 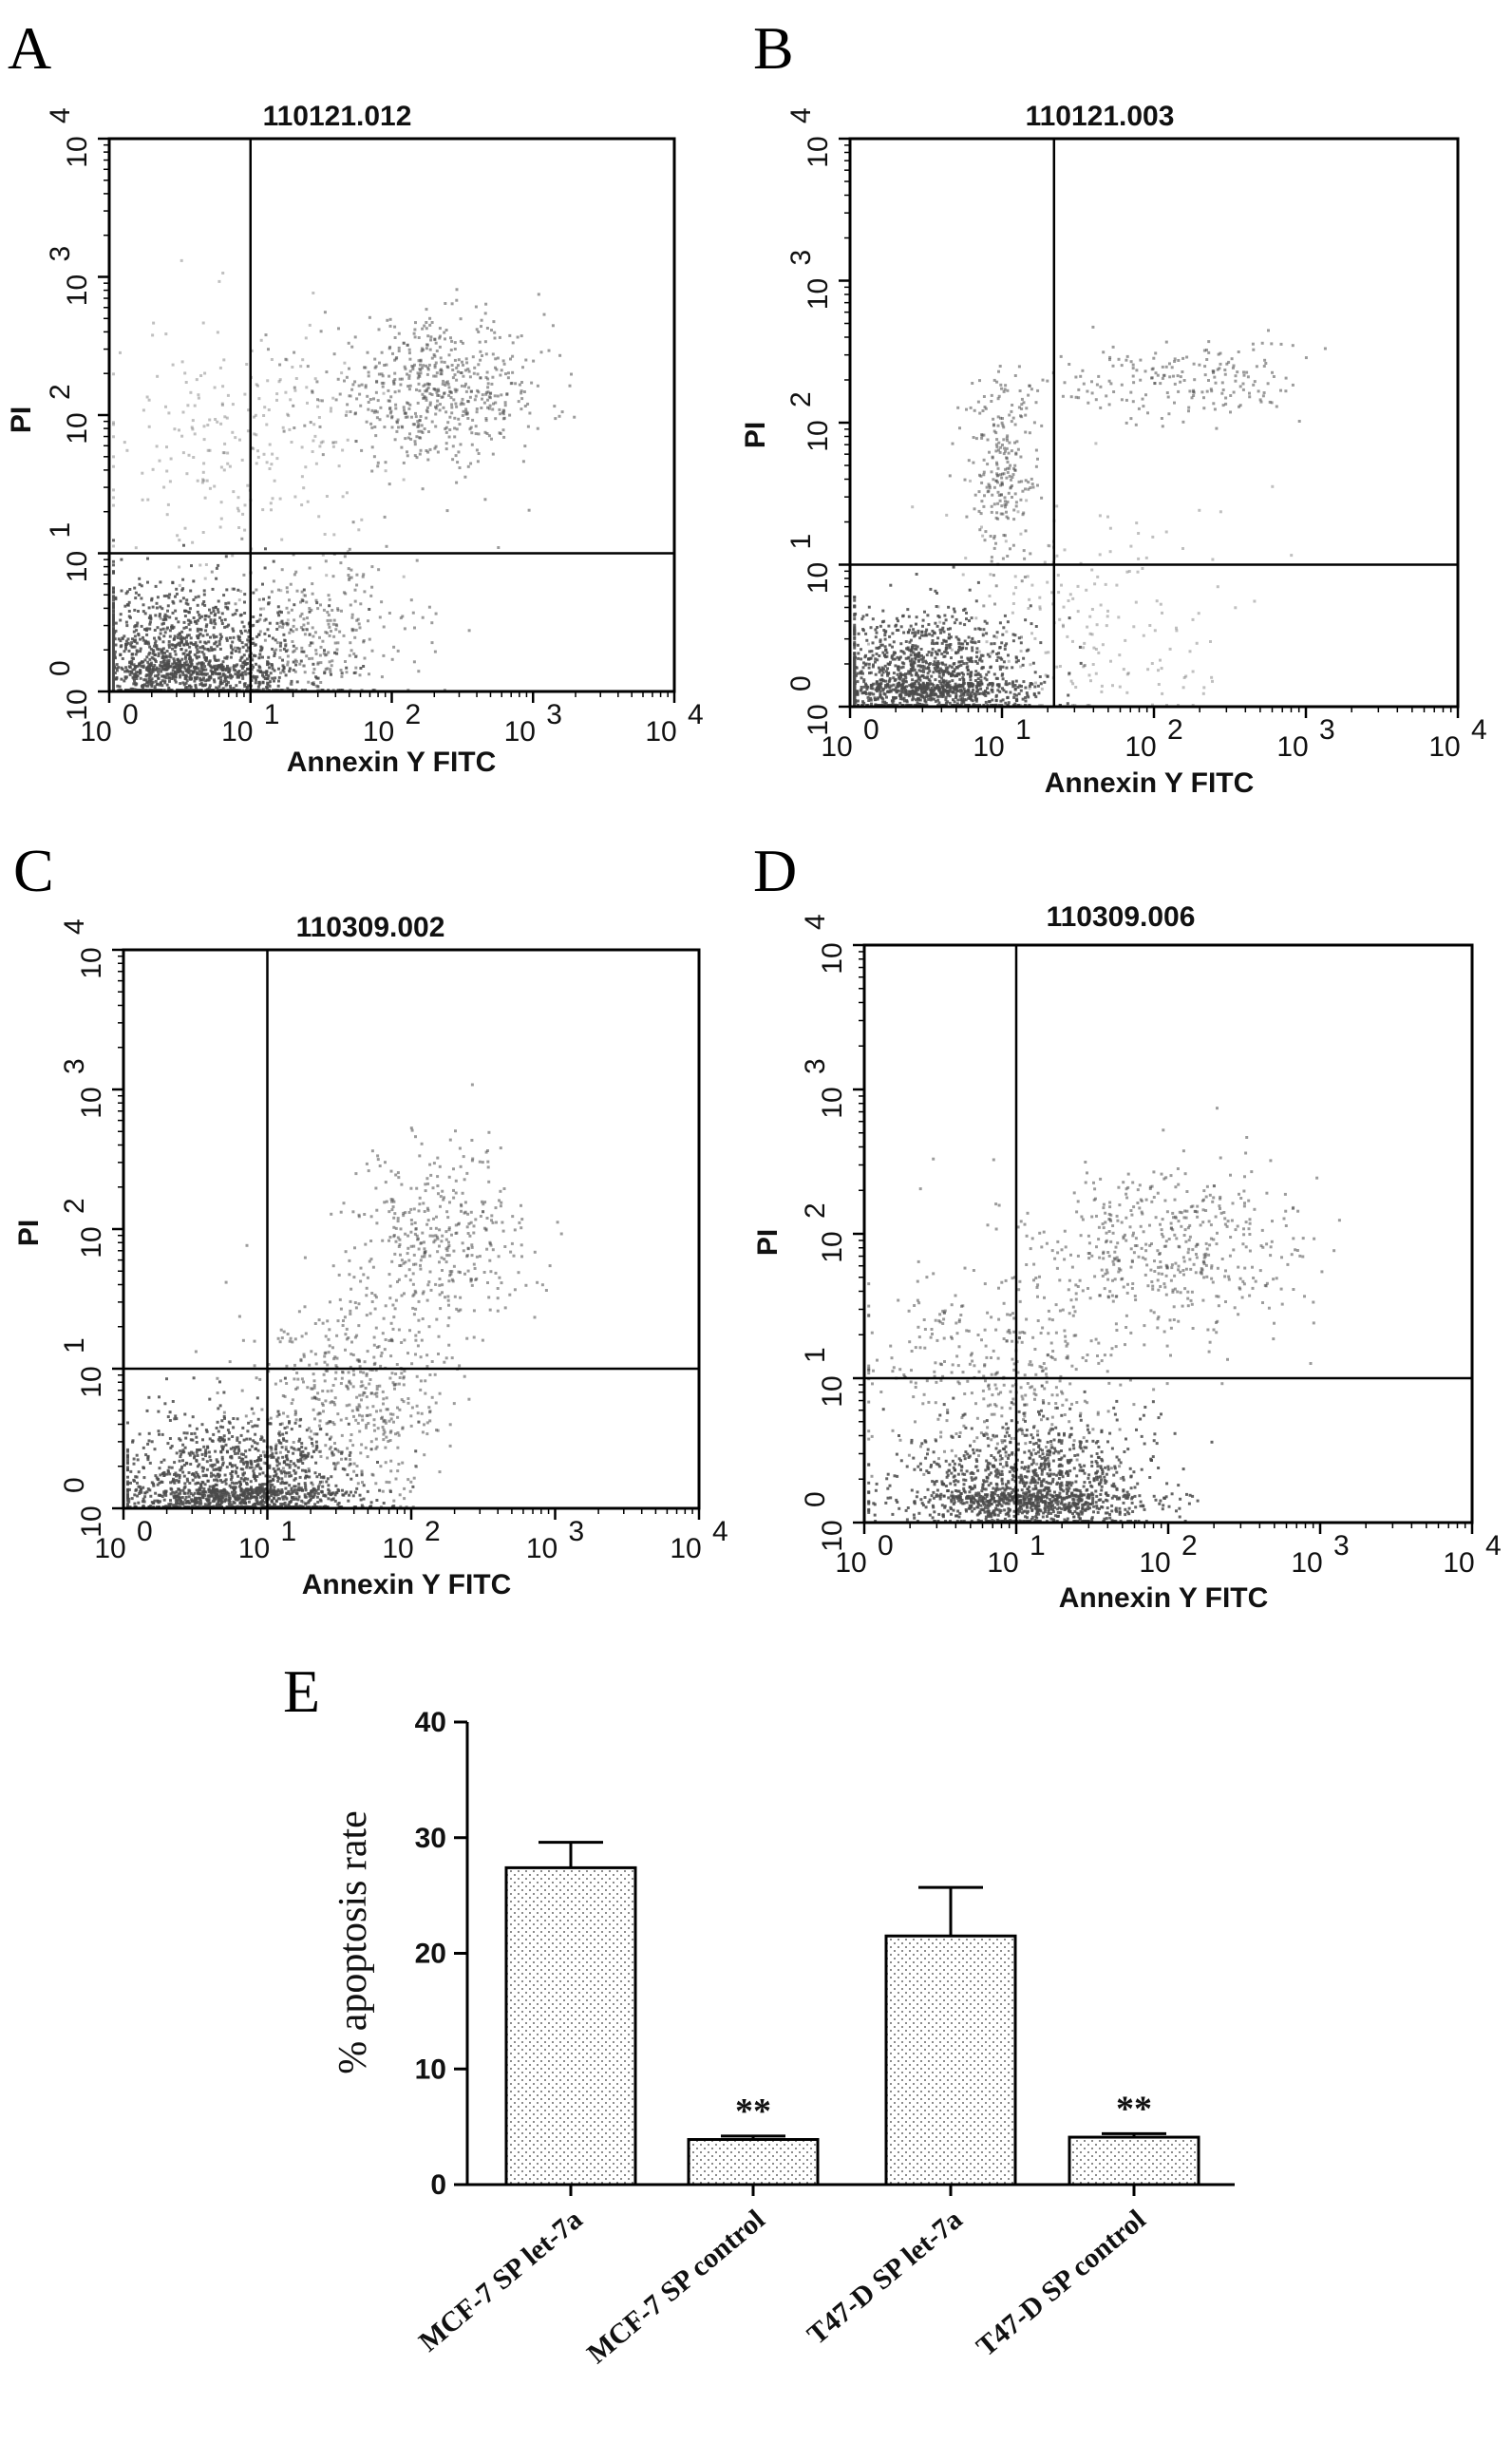 What do you see at coordinates (78, 566) in the screenshot?
I see `y-tick-label: 10` at bounding box center [78, 566].